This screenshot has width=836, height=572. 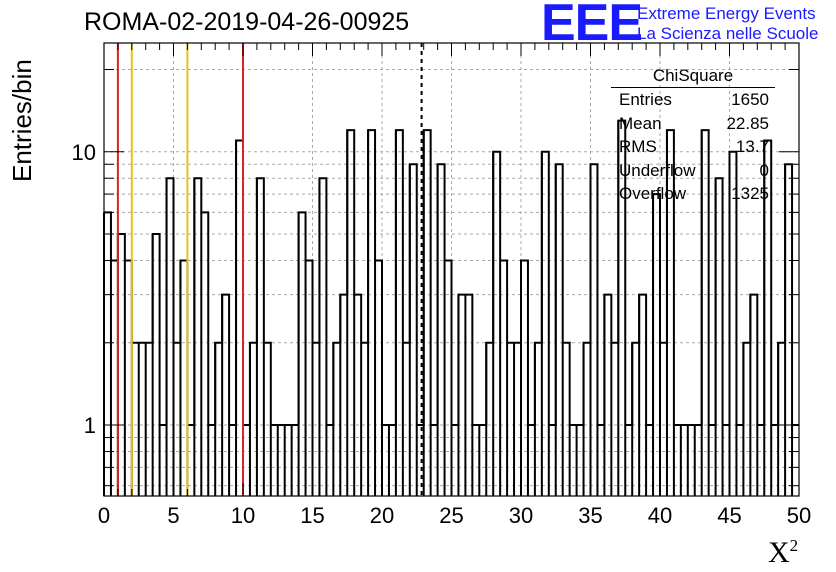 I want to click on stats-value: 0, so click(x=764, y=170).